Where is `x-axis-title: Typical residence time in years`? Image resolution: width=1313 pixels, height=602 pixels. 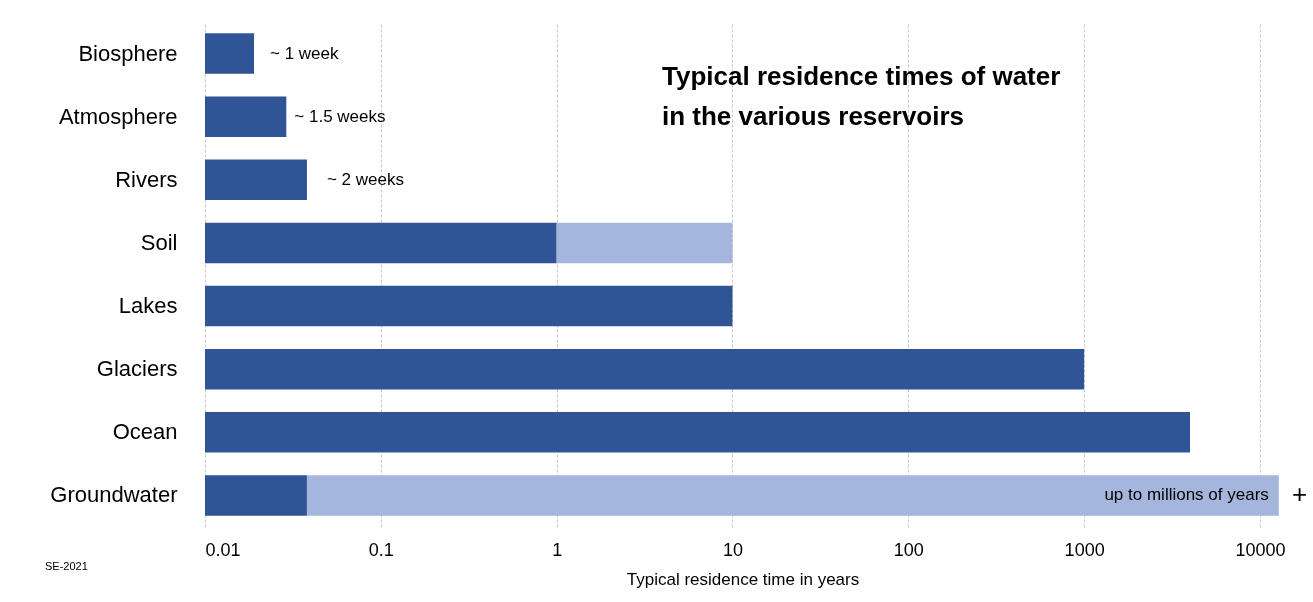
x-axis-title: Typical residence time in years is located at coordinates (743, 579).